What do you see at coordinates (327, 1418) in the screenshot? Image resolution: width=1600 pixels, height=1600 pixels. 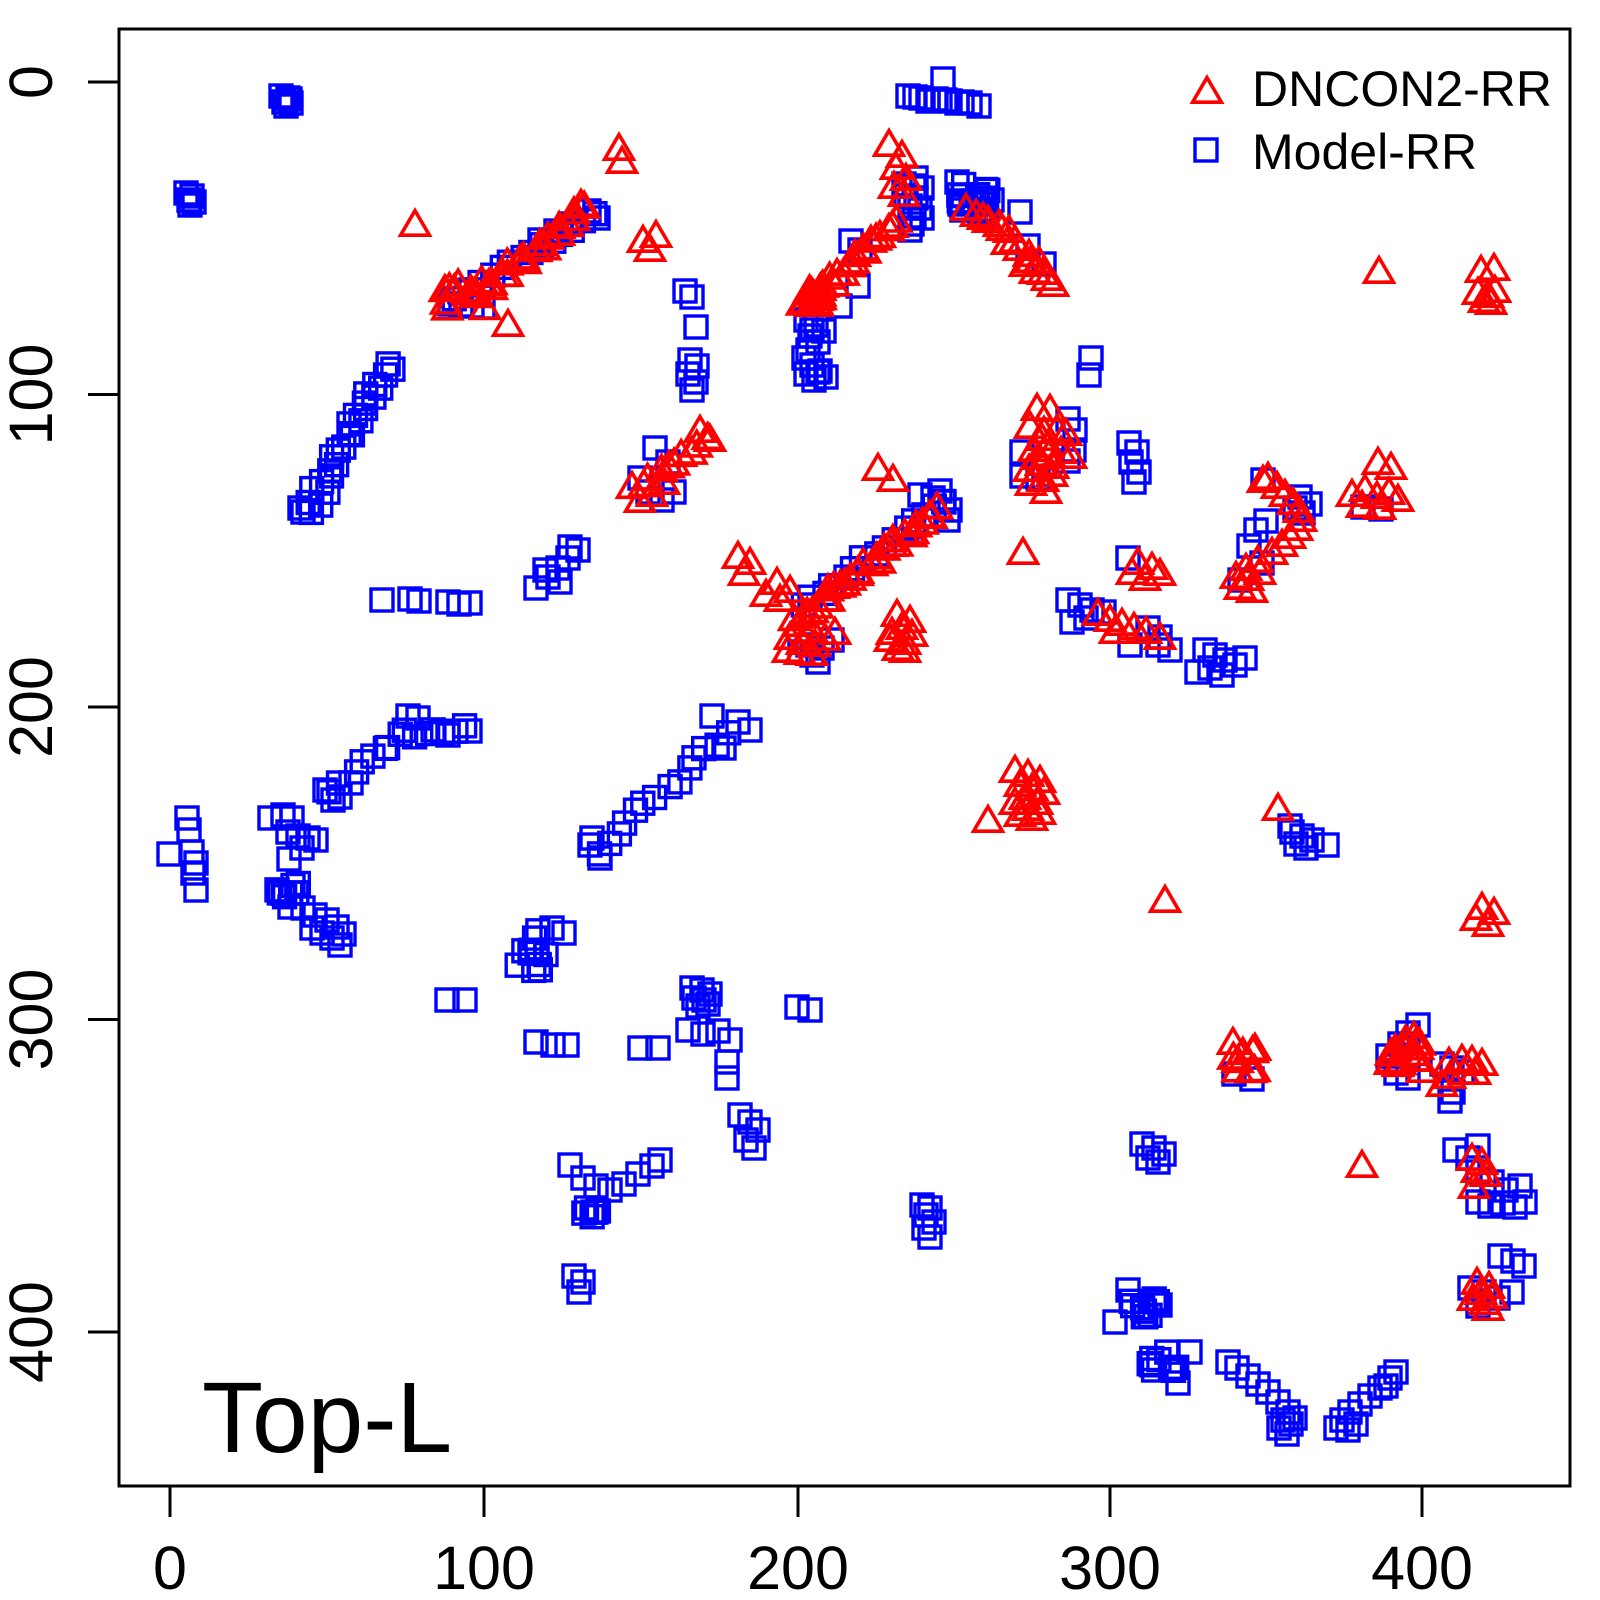 I see `svg-text: Top-L` at bounding box center [327, 1418].